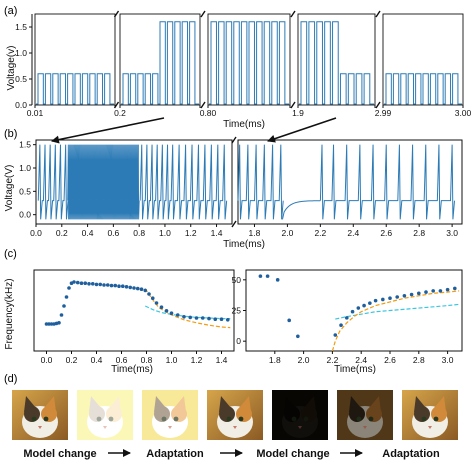 Image resolution: width=474 pixels, height=466 pixels. I want to click on panel-b-axis-break, so click(234, 224).